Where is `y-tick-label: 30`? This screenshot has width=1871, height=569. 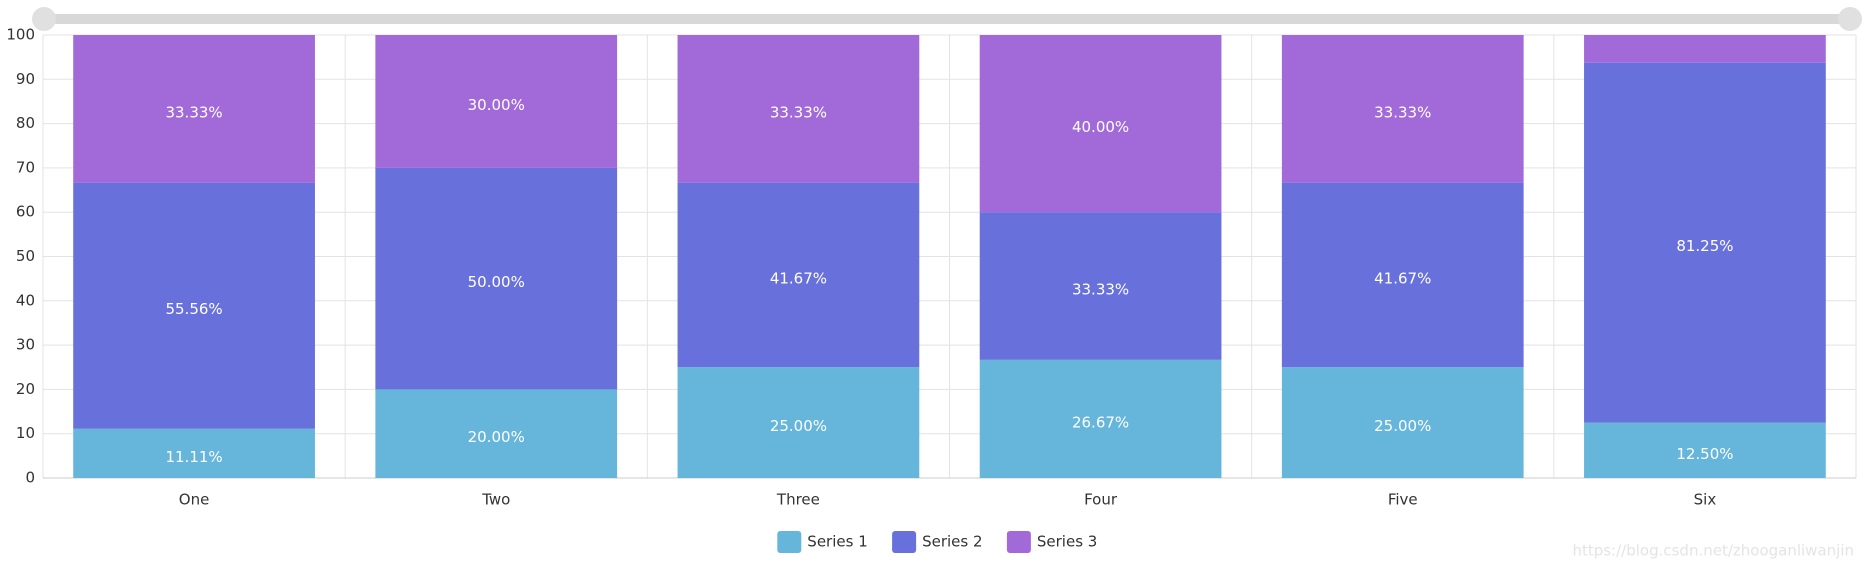 y-tick-label: 30 is located at coordinates (25, 345).